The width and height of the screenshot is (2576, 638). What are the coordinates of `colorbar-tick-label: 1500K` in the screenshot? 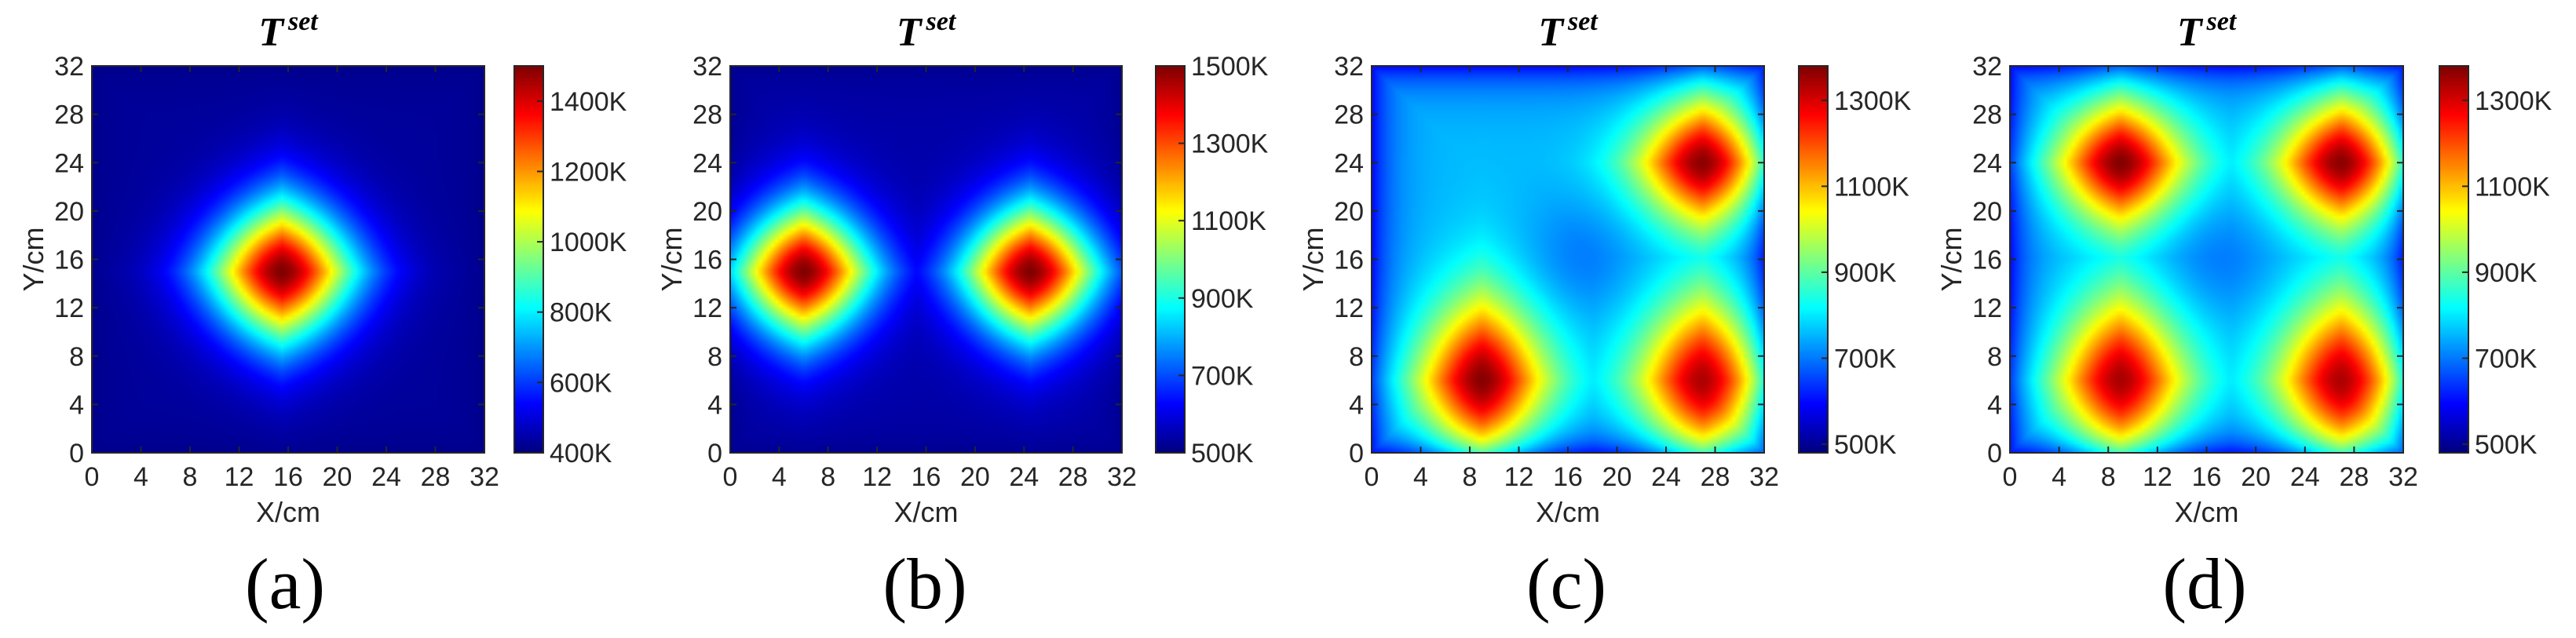 It's located at (1230, 67).